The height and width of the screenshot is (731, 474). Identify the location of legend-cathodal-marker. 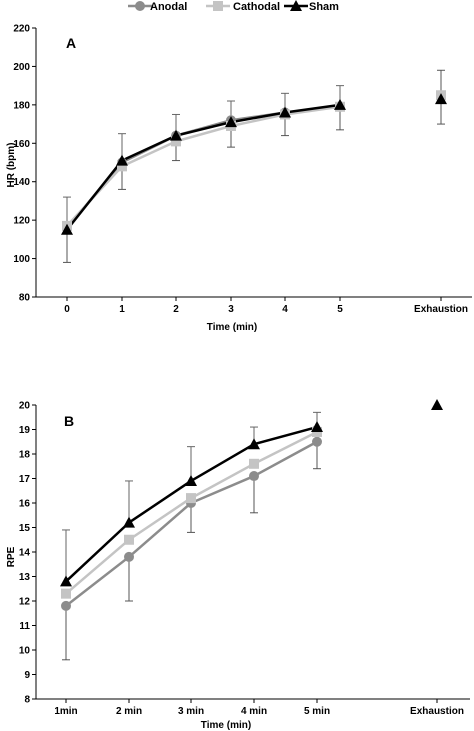
(218, 6).